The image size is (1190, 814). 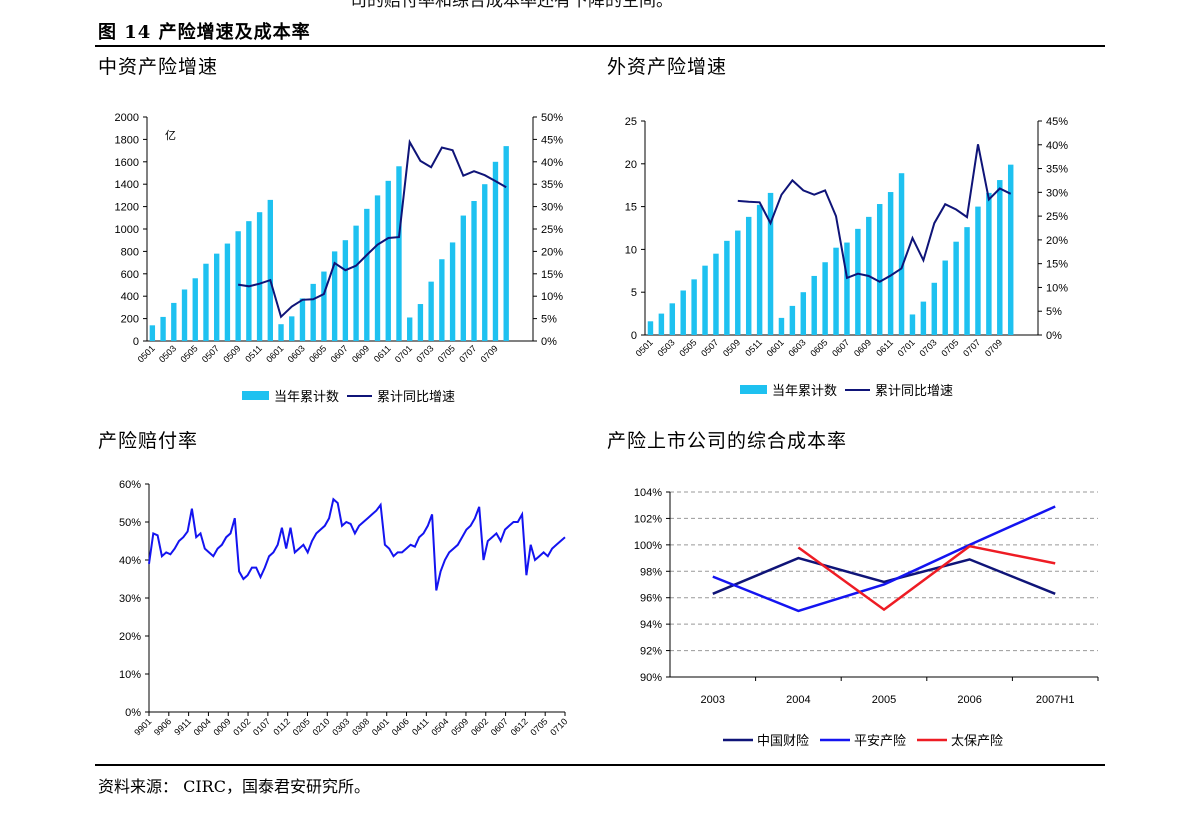 I want to click on y-tick-label: 1800, so click(x=127, y=140).